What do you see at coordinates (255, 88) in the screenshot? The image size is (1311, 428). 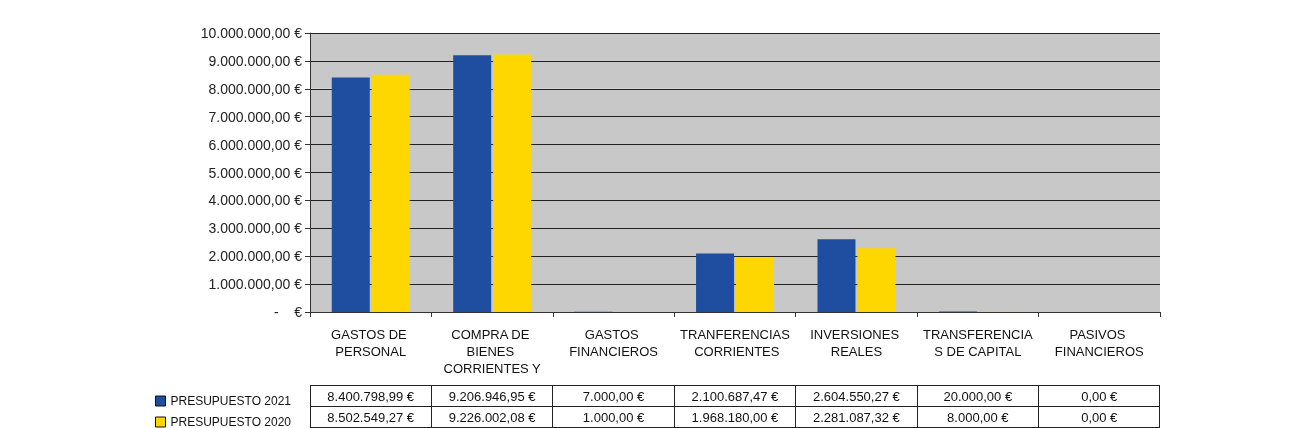 I see `y-tick-label: 8.000.000,00 €` at bounding box center [255, 88].